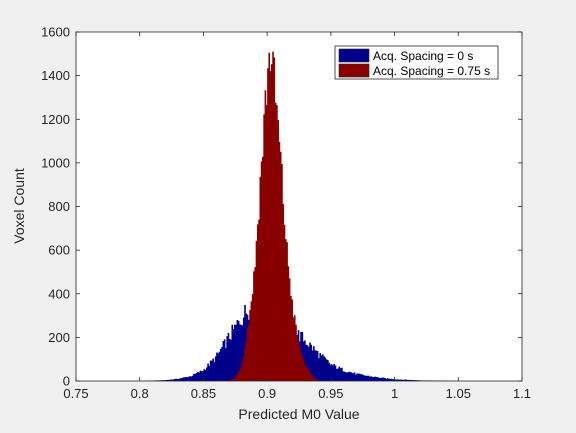  What do you see at coordinates (55, 119) in the screenshot?
I see `y-tick-label: 1200` at bounding box center [55, 119].